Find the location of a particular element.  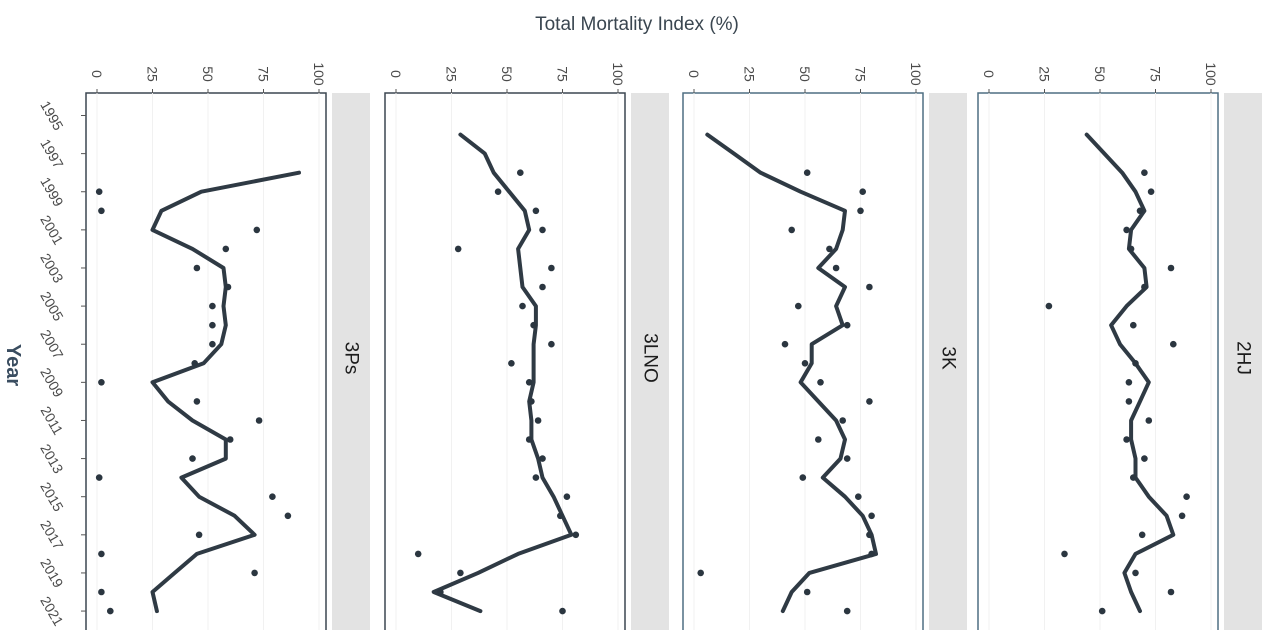

facet-label-3k: 3K is located at coordinates (948, 358).